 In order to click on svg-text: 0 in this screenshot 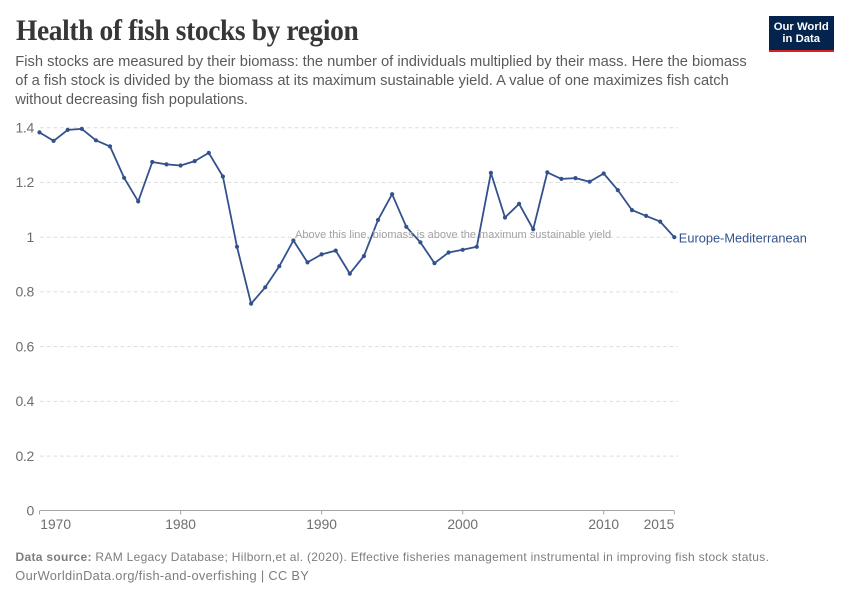, I will do `click(31, 511)`.